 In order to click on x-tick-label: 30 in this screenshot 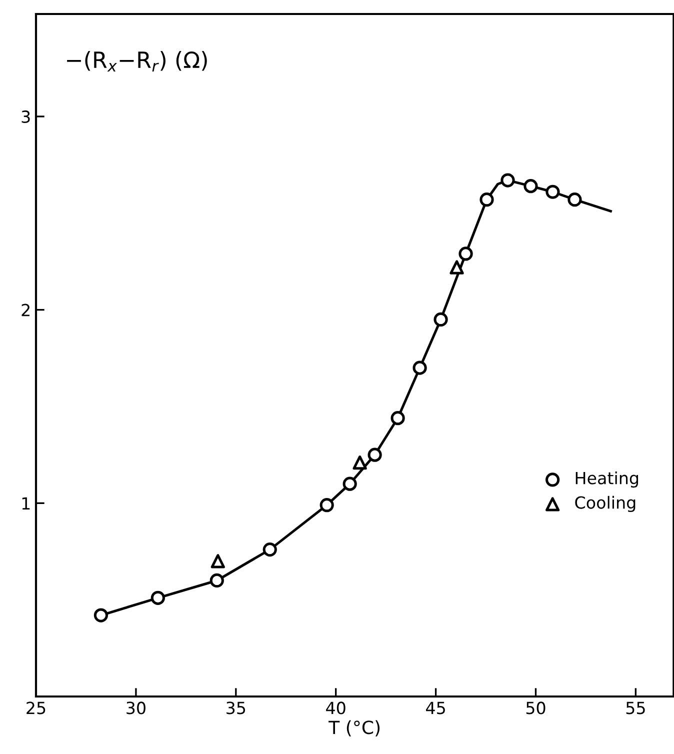, I will do `click(136, 708)`.